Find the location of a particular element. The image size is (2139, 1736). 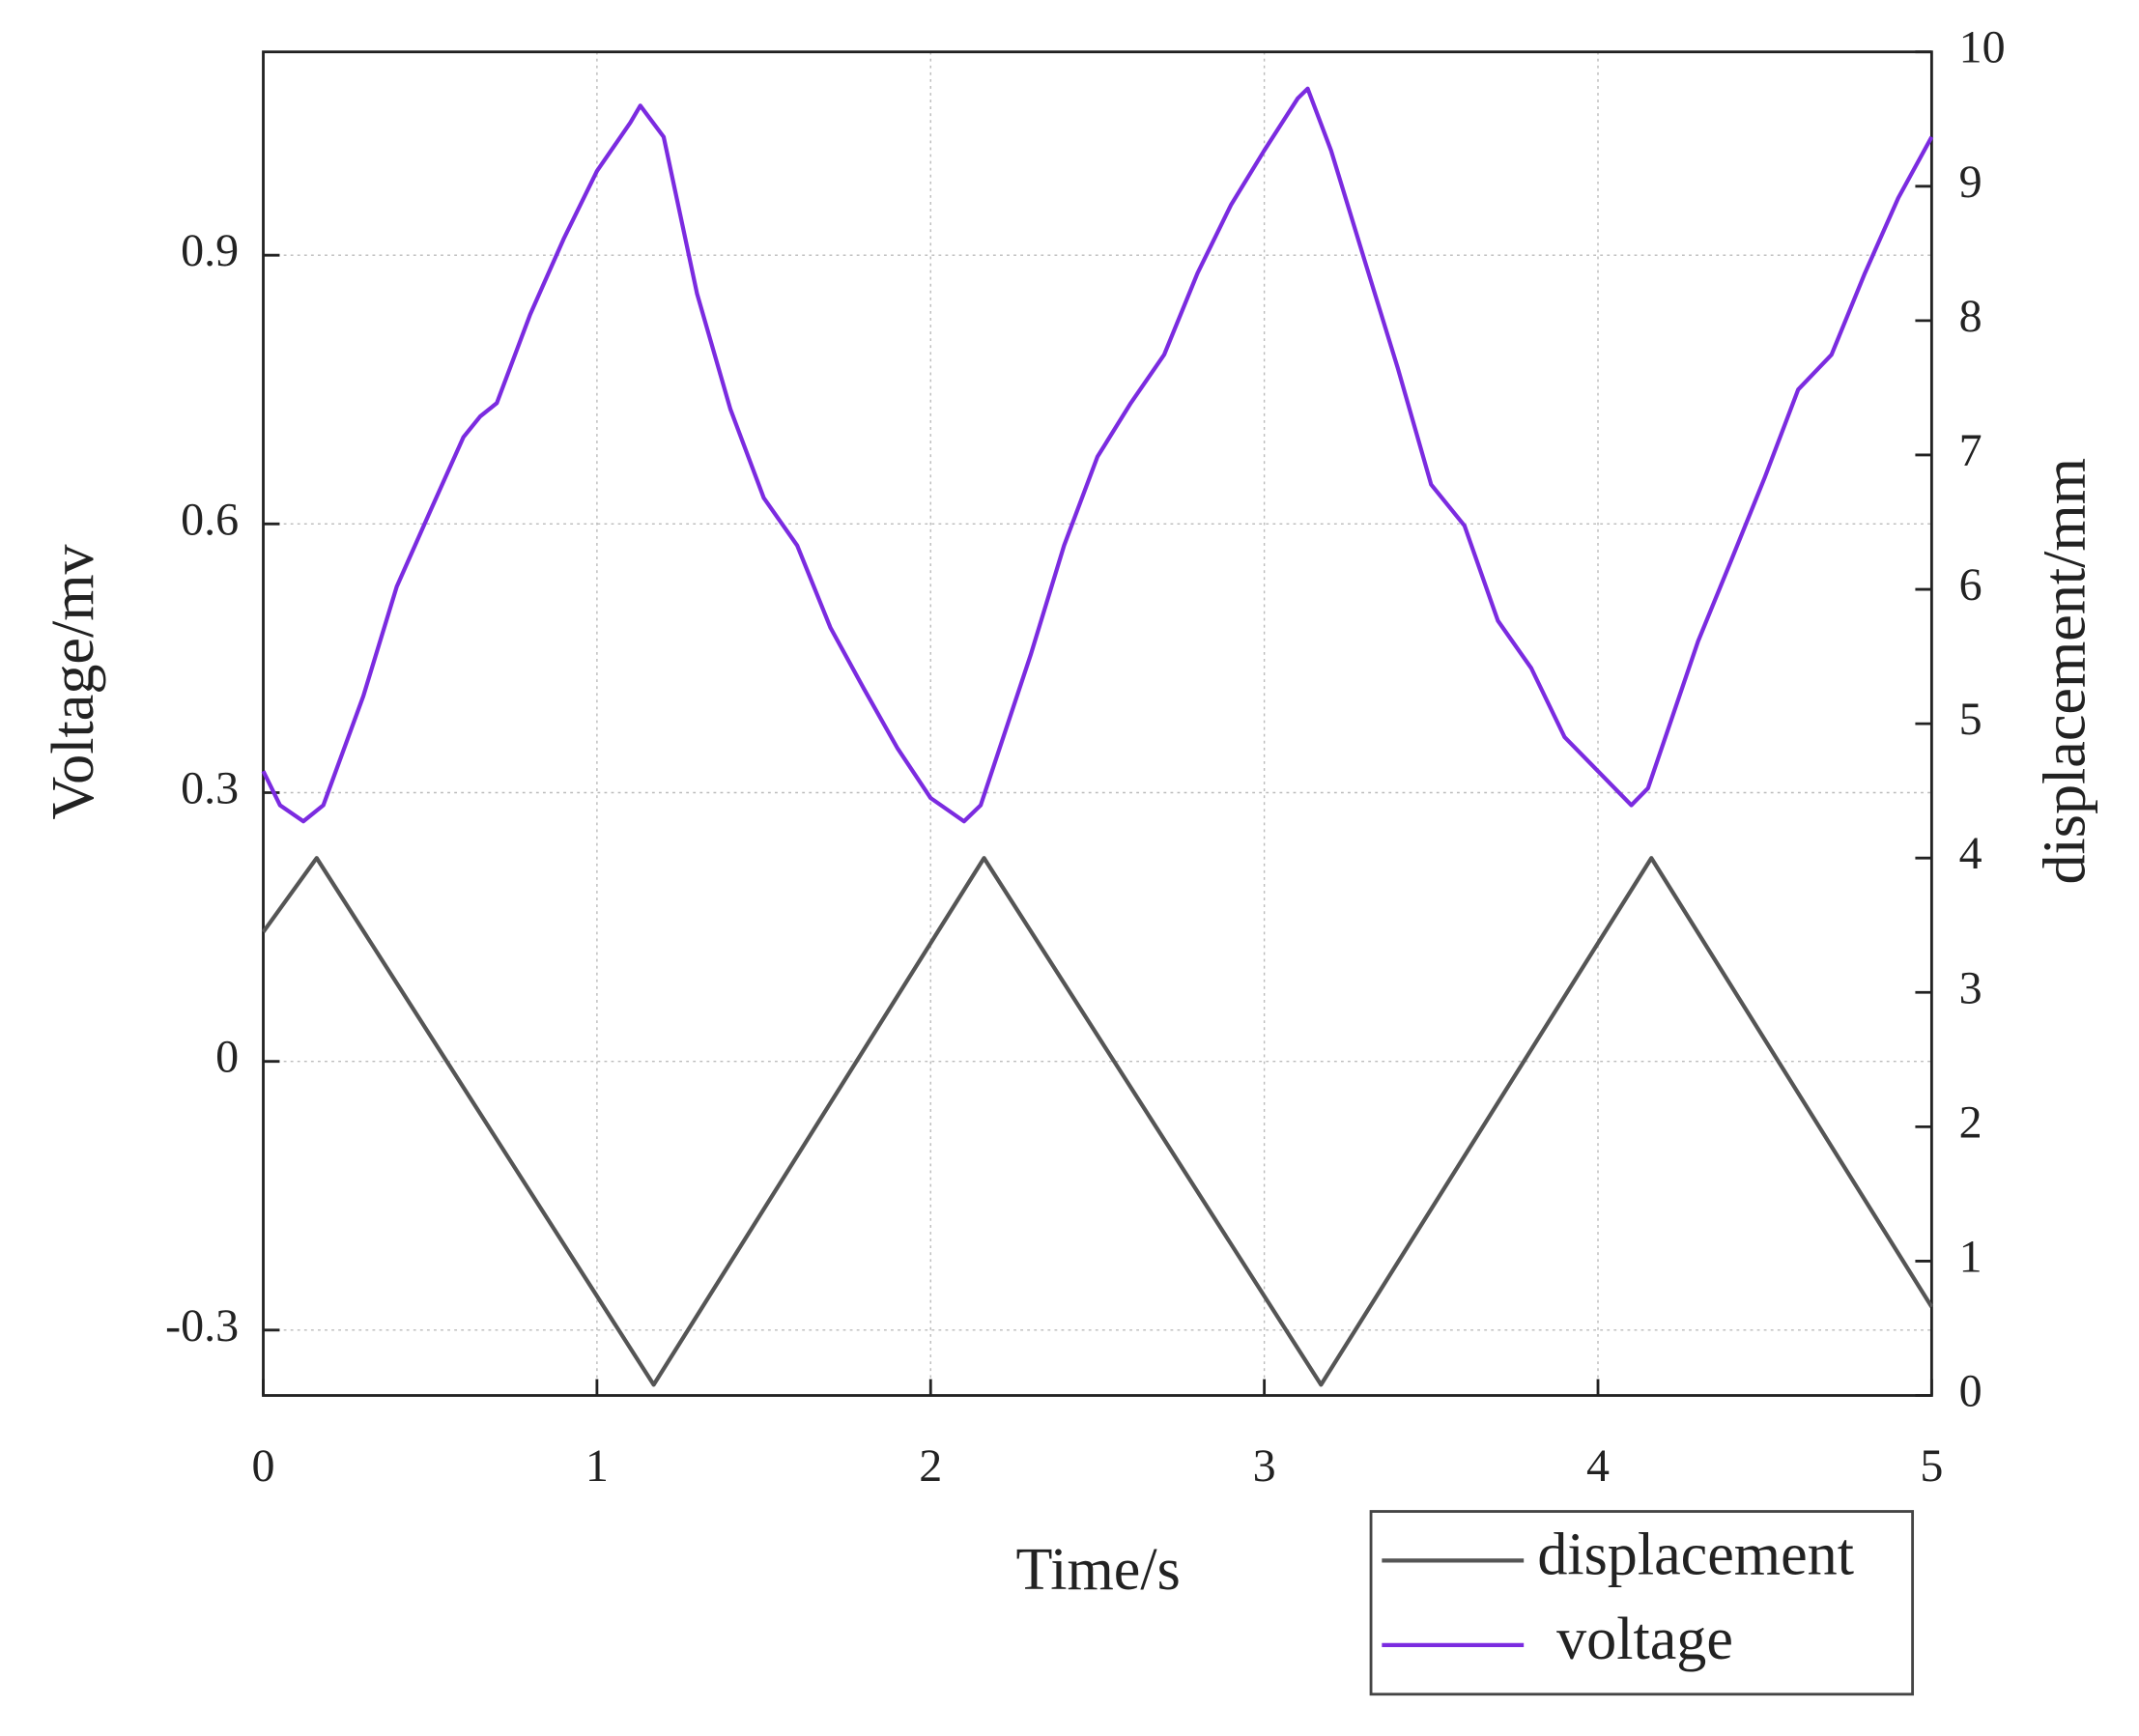

y2-tick-label: 7 is located at coordinates (1970, 450).